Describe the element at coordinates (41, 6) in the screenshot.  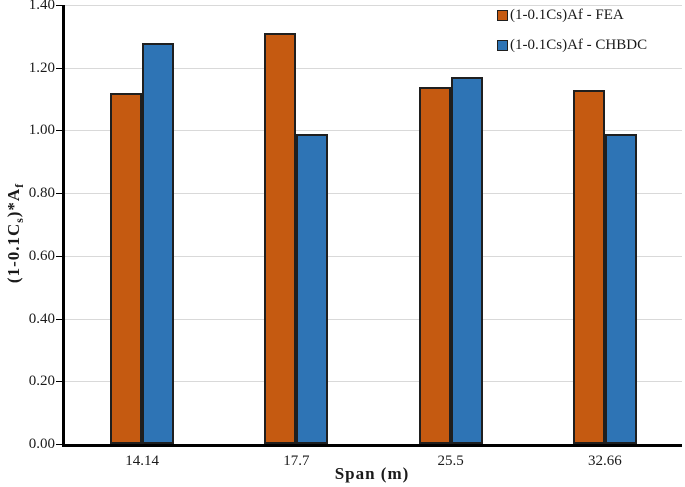
I see `y-tick-label: 1.40` at that location.